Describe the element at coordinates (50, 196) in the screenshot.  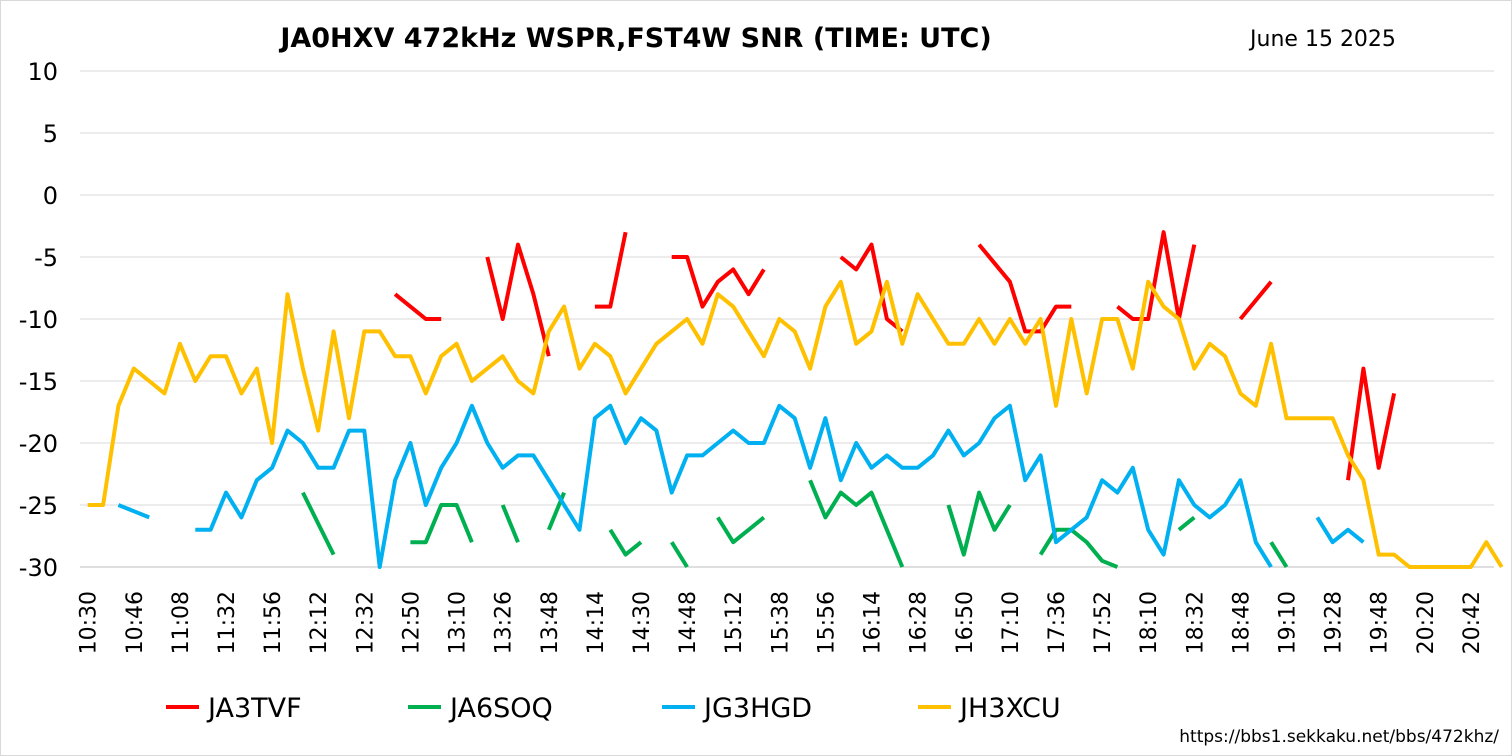
I see `y-tick-label: 0` at that location.